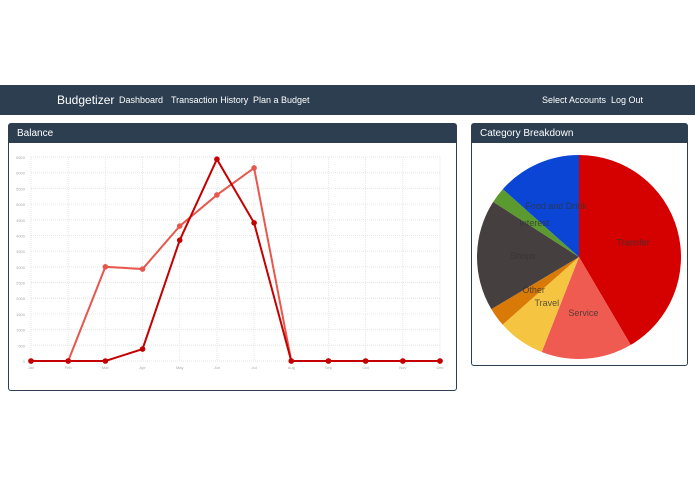 The height and width of the screenshot is (494, 695). I want to click on pie-slice-shops, so click(528, 255).